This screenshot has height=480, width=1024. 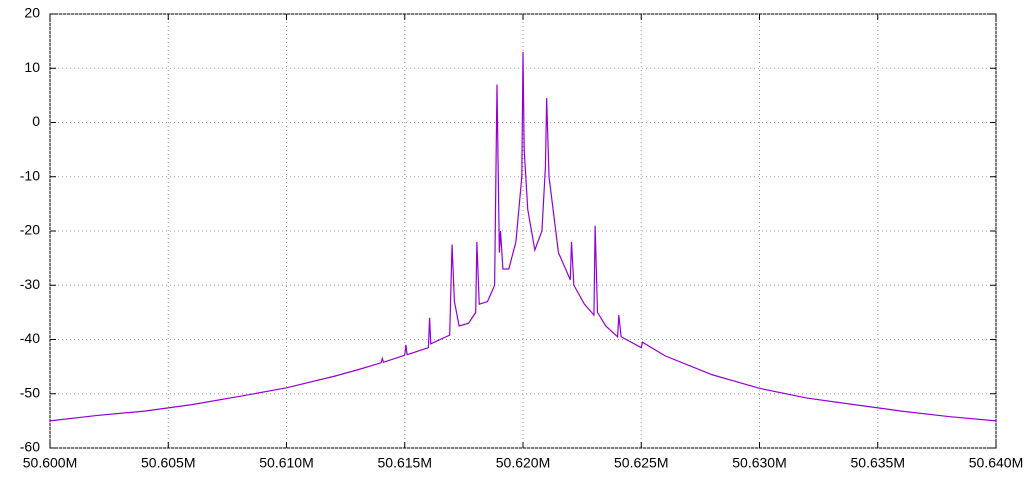 What do you see at coordinates (30, 392) in the screenshot?
I see `y-tick-label: -50` at bounding box center [30, 392].